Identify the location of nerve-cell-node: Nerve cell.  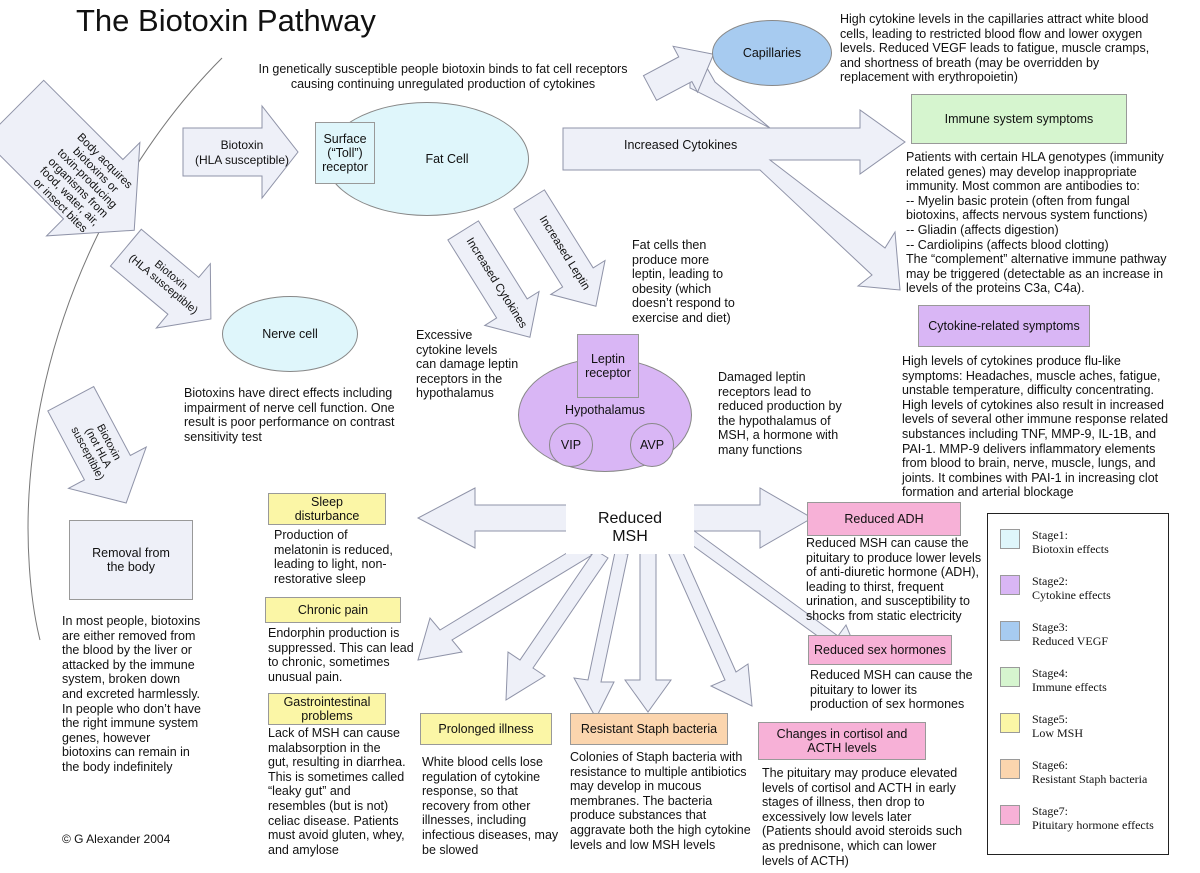
(290, 334).